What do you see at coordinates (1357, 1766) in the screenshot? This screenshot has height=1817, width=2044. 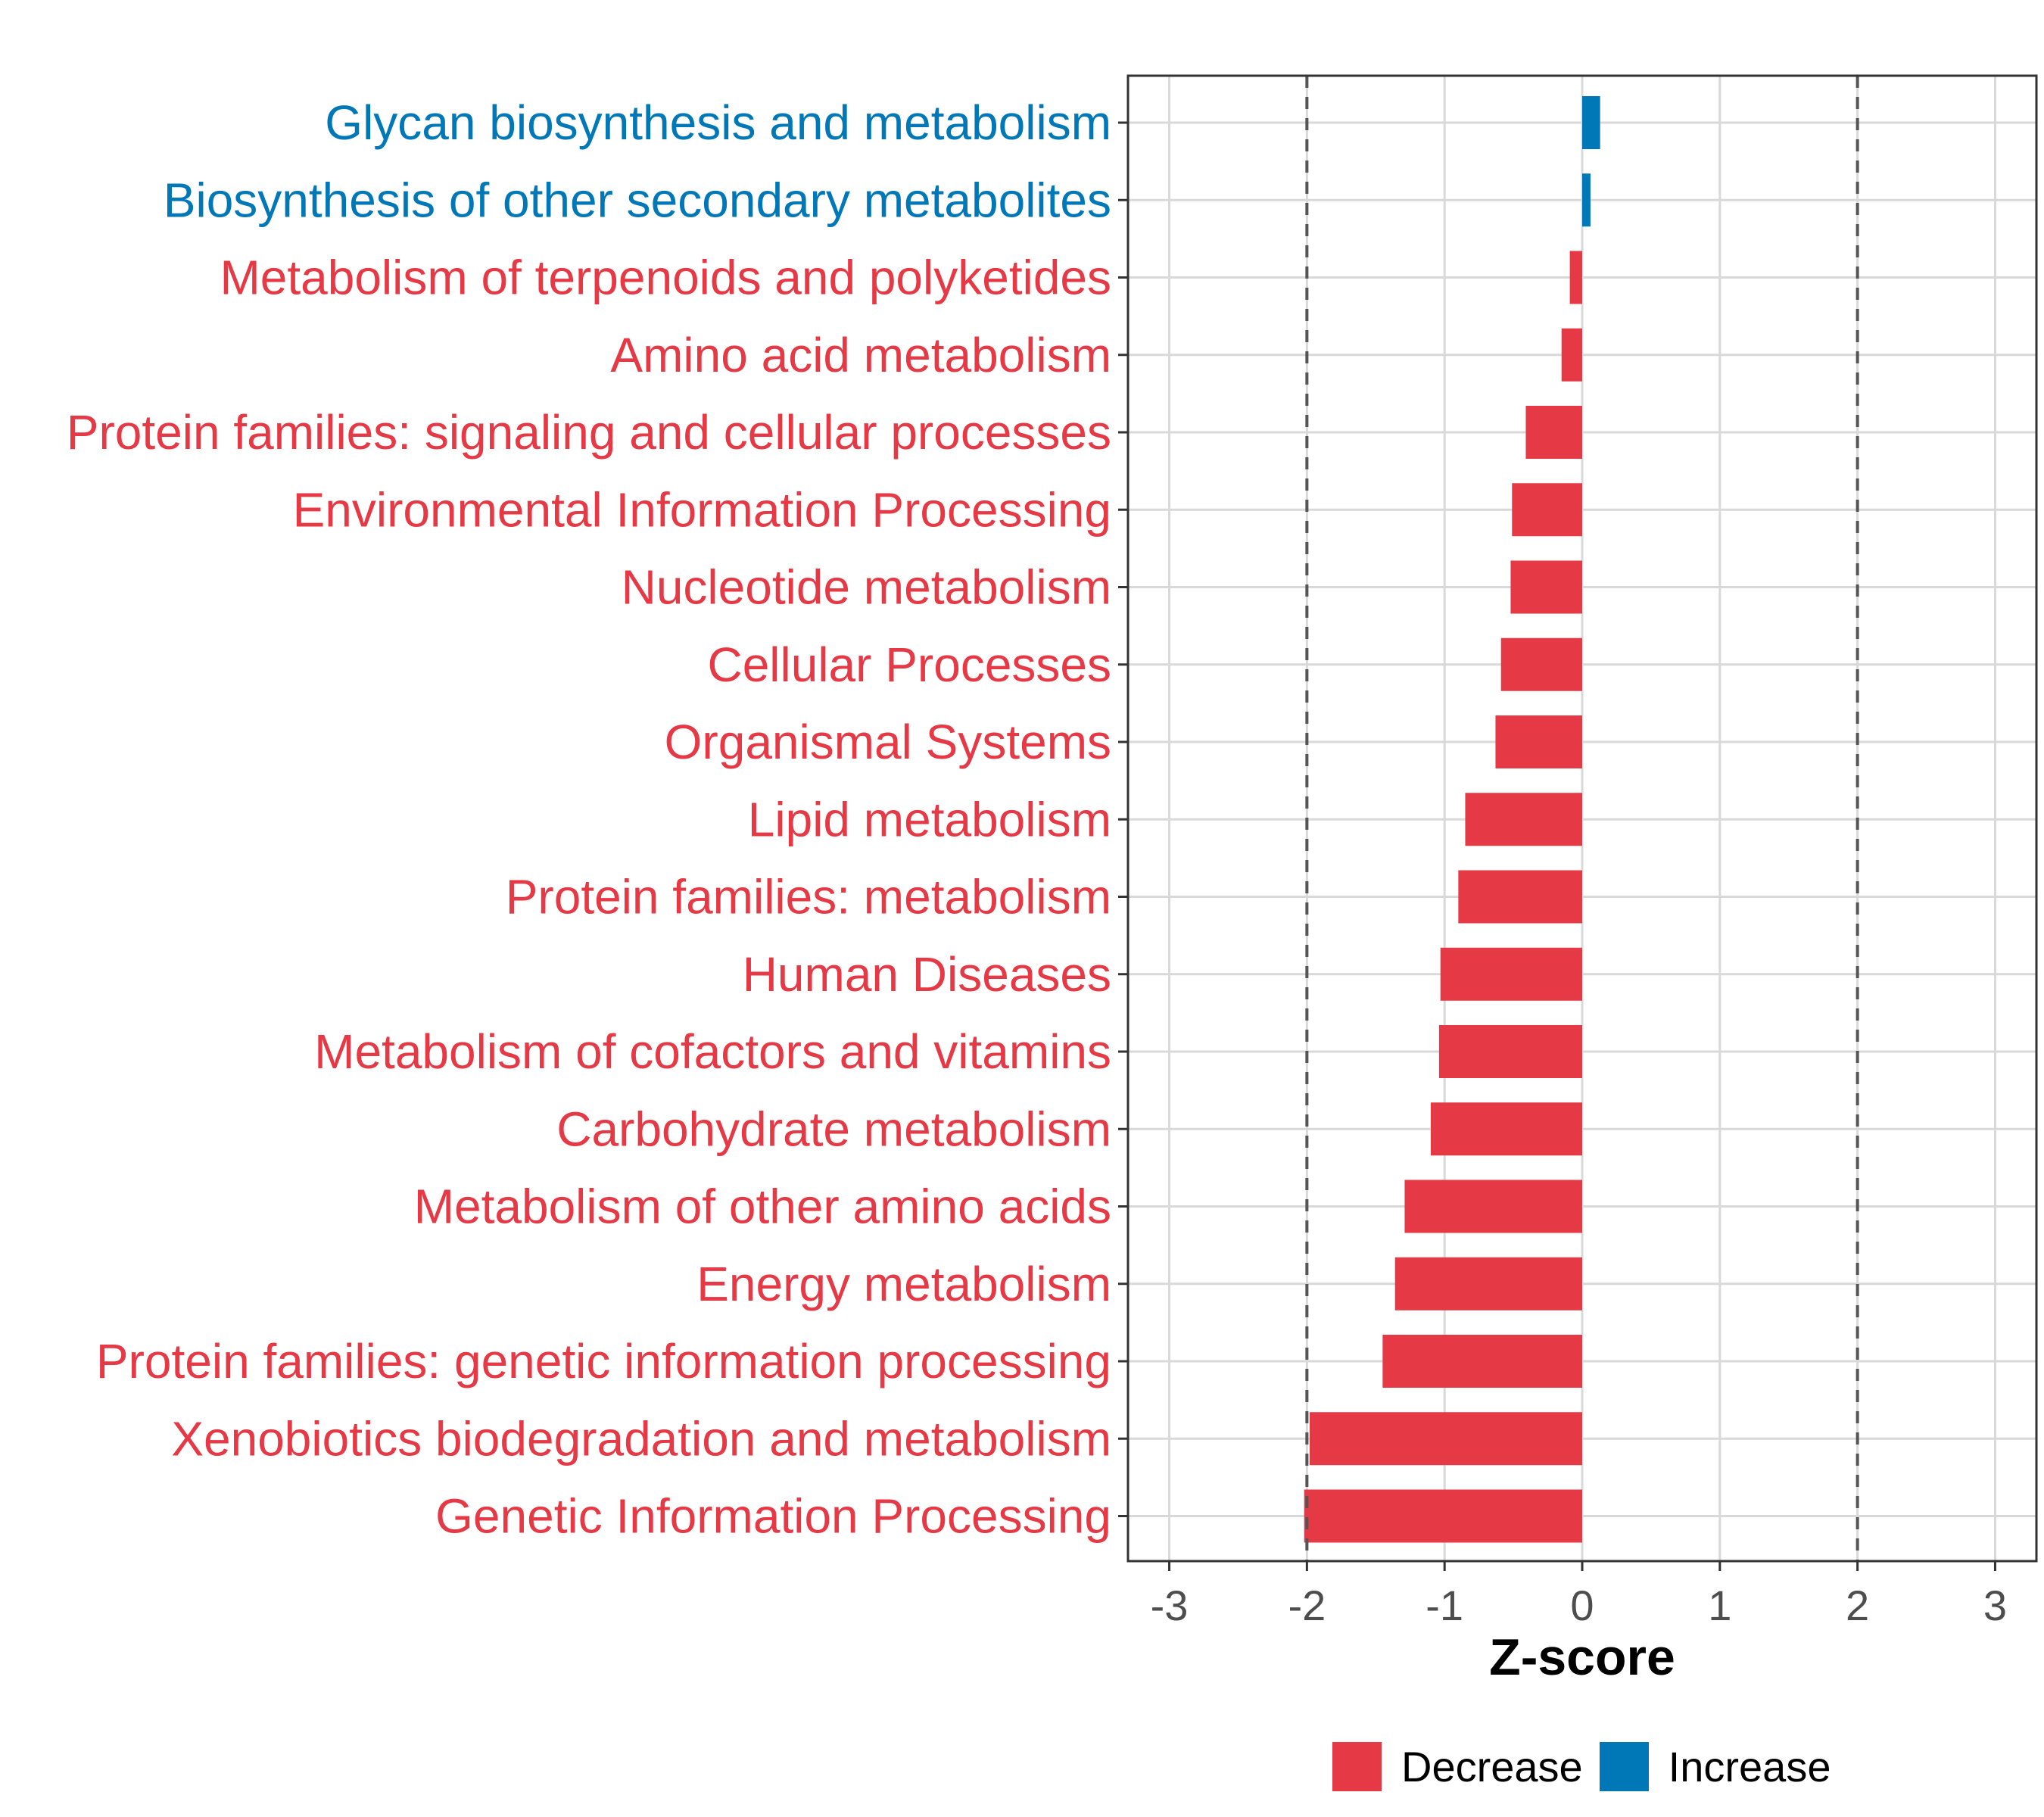 I see `legend-swatch-decrease` at bounding box center [1357, 1766].